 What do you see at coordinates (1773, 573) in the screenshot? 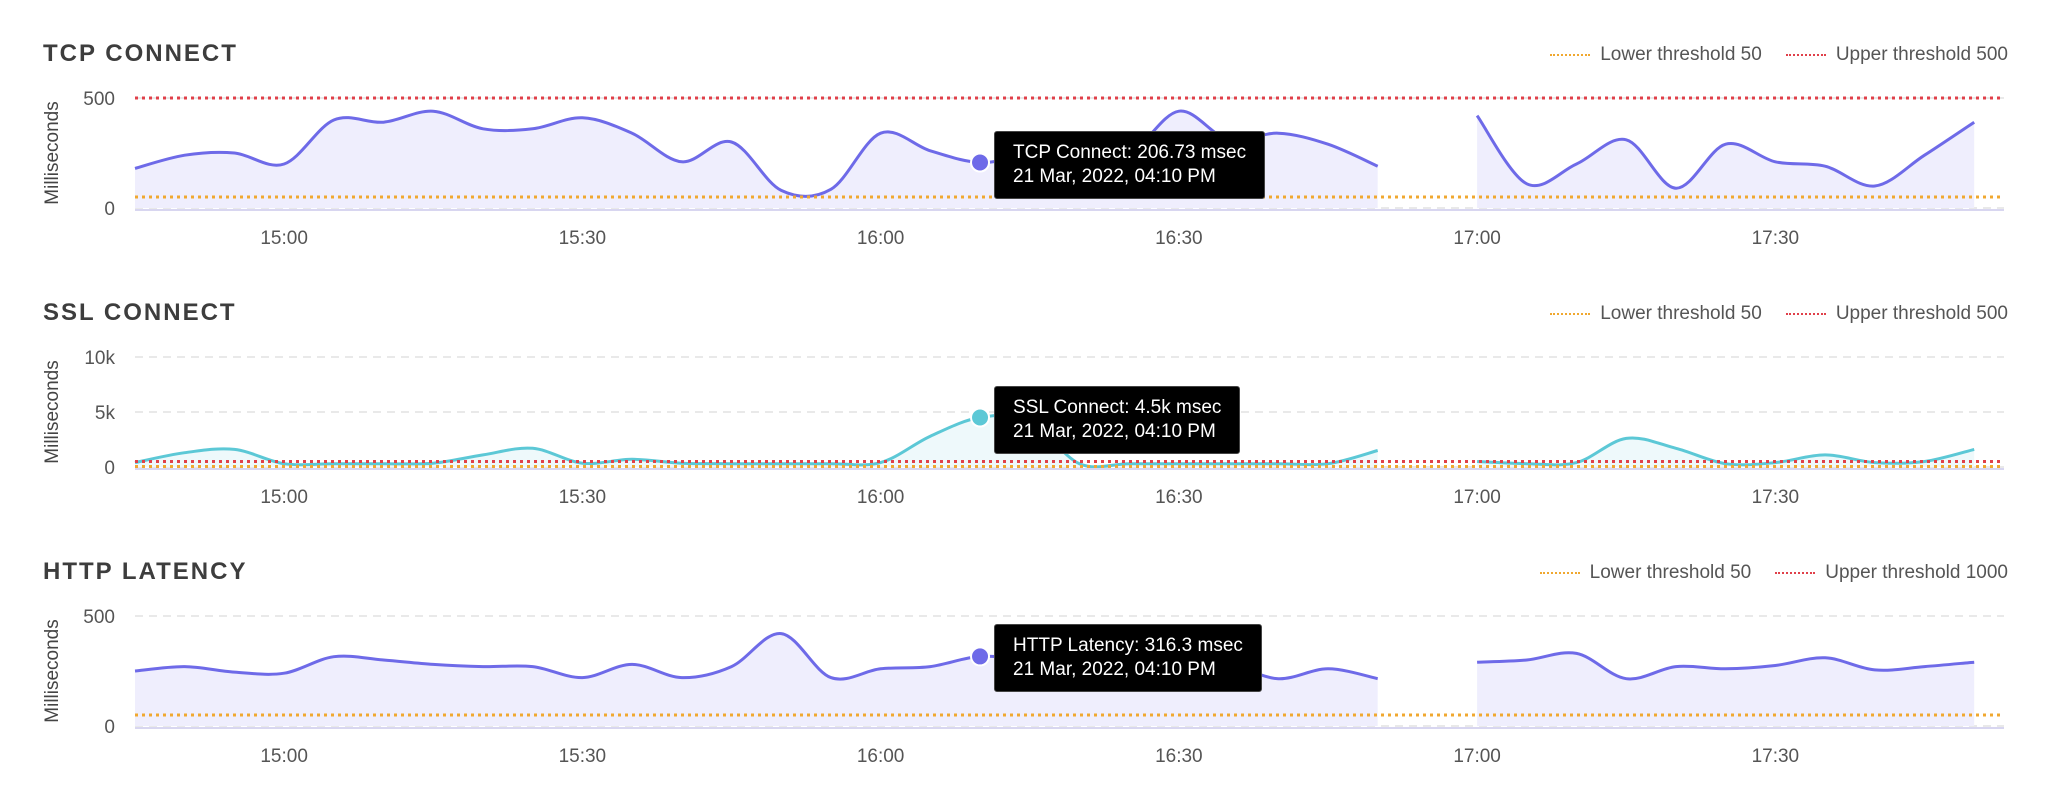
I see `chart-legend: Lower threshold 50 Upper threshold 1000` at bounding box center [1773, 573].